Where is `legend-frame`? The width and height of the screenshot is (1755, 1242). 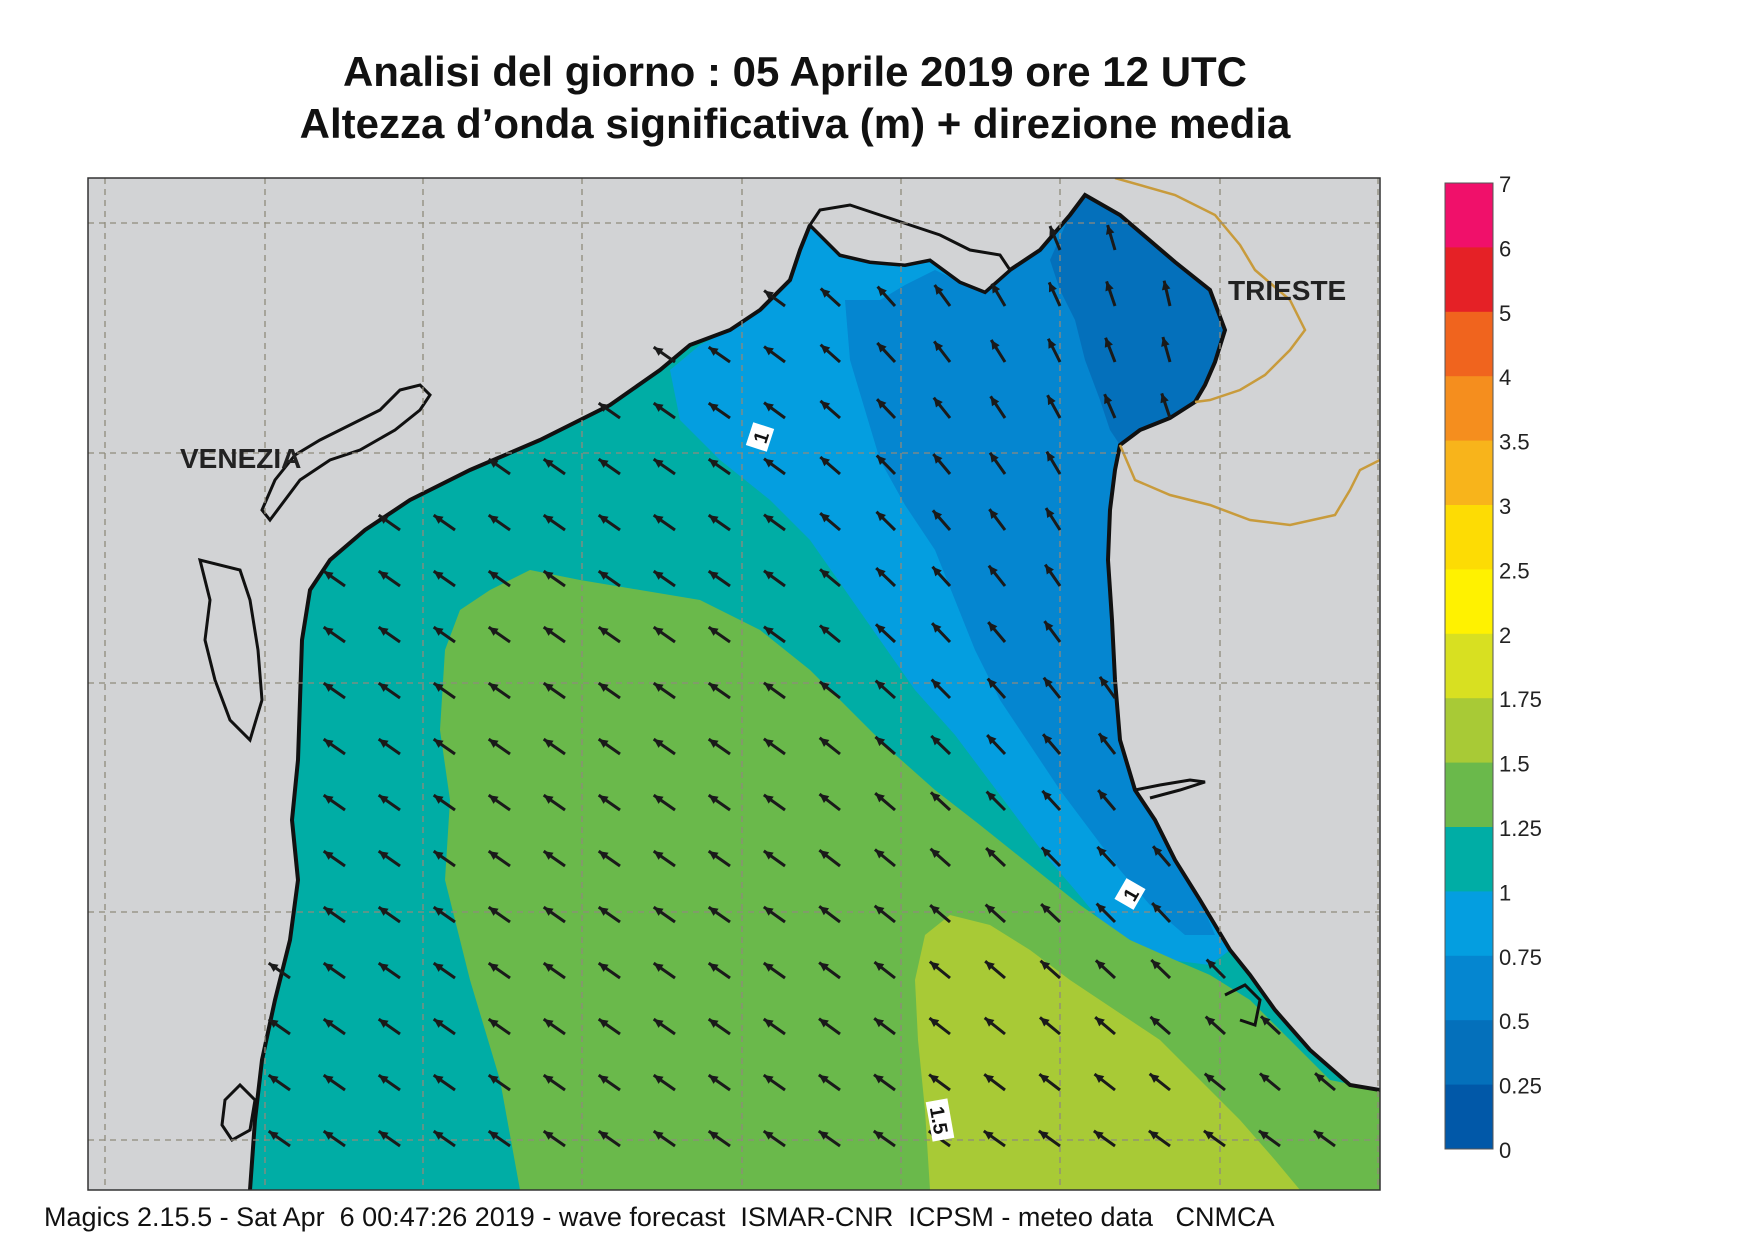
legend-frame is located at coordinates (1469, 666).